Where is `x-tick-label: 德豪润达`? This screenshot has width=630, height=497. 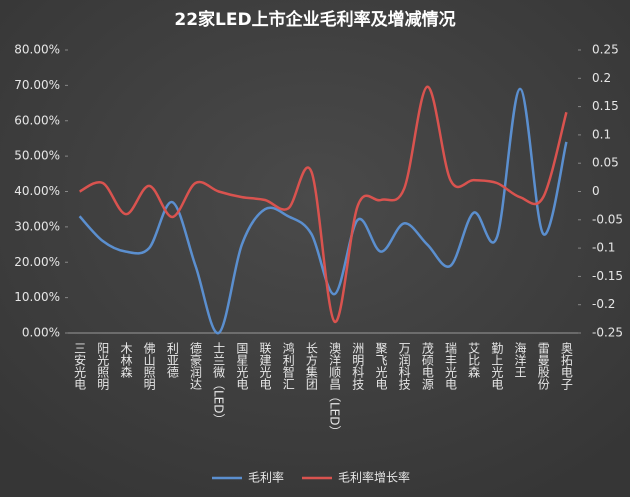 x-tick-label: 德豪润达 is located at coordinates (196, 365).